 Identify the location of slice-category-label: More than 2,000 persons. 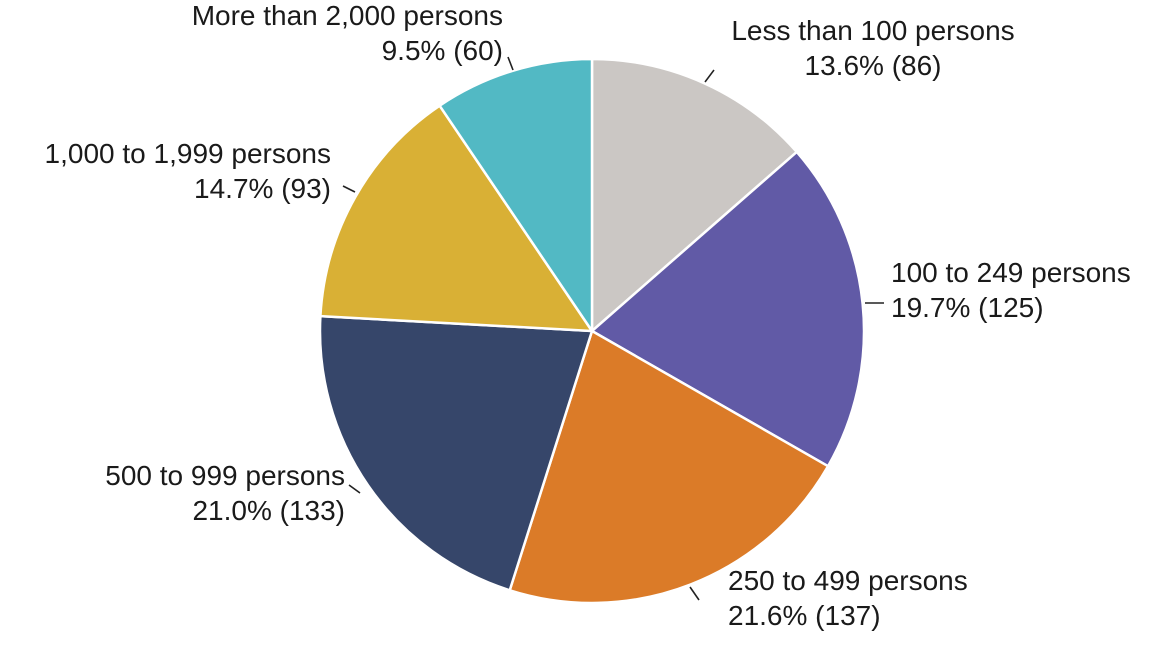
(347, 15).